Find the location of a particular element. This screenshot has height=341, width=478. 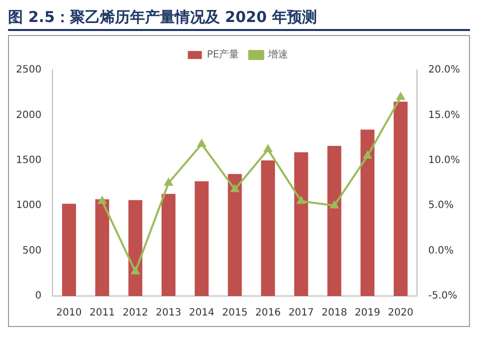

y-tick-label: 2500 is located at coordinates (29, 70).